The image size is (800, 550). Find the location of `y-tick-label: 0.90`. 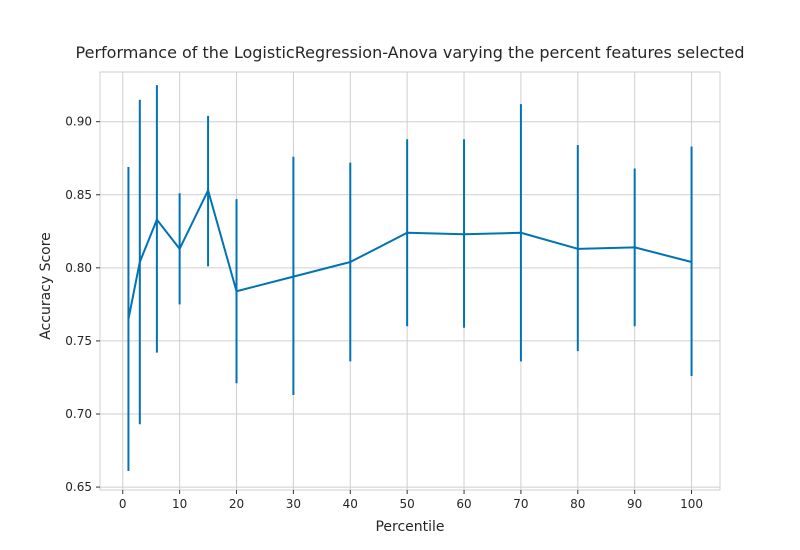

y-tick-label: 0.90 is located at coordinates (78, 122).